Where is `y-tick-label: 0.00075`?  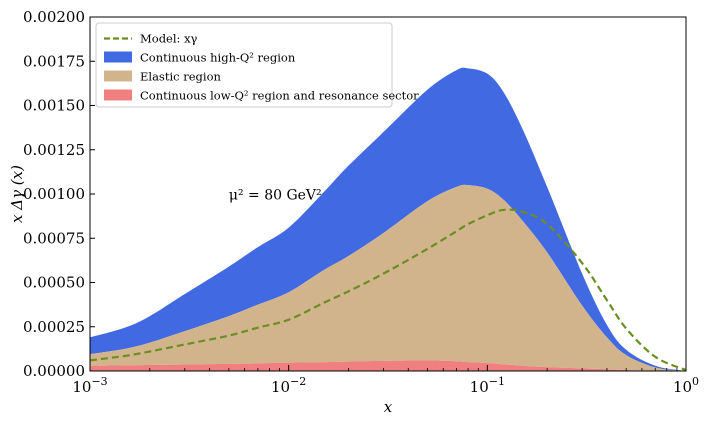
y-tick-label: 0.00075 is located at coordinates (54, 238).